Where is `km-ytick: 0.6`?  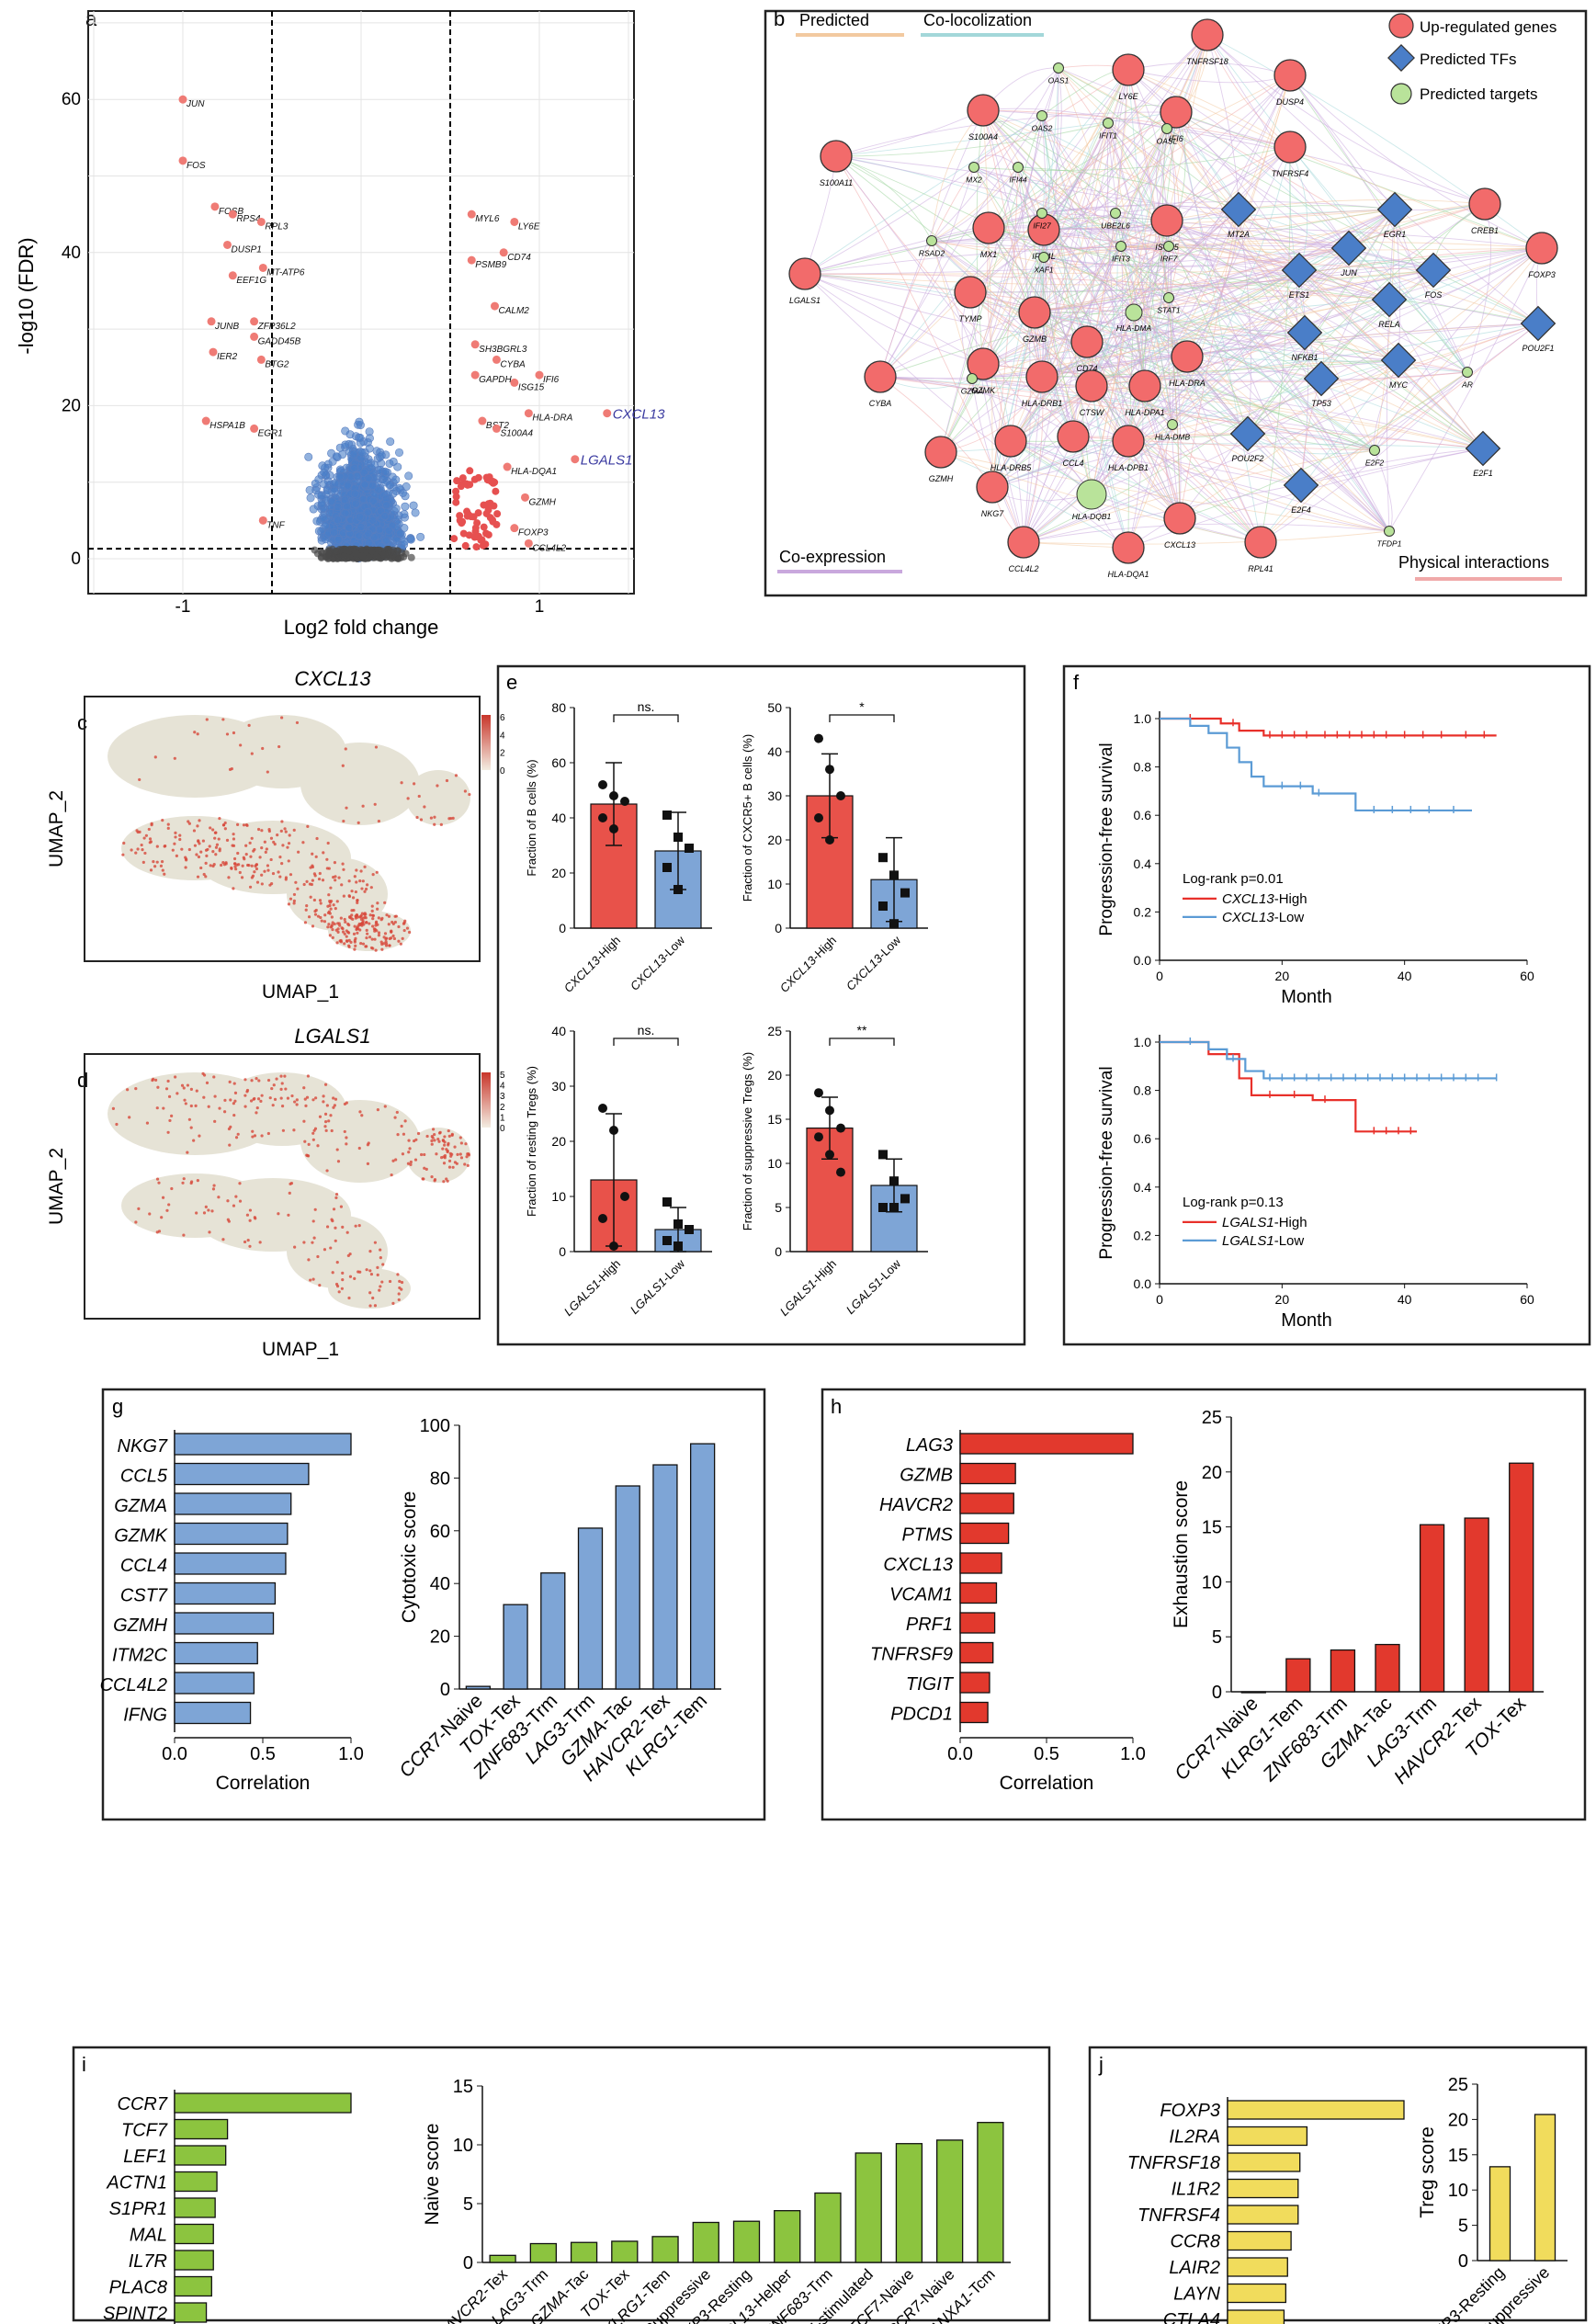 km-ytick: 0.6 is located at coordinates (1143, 1138).